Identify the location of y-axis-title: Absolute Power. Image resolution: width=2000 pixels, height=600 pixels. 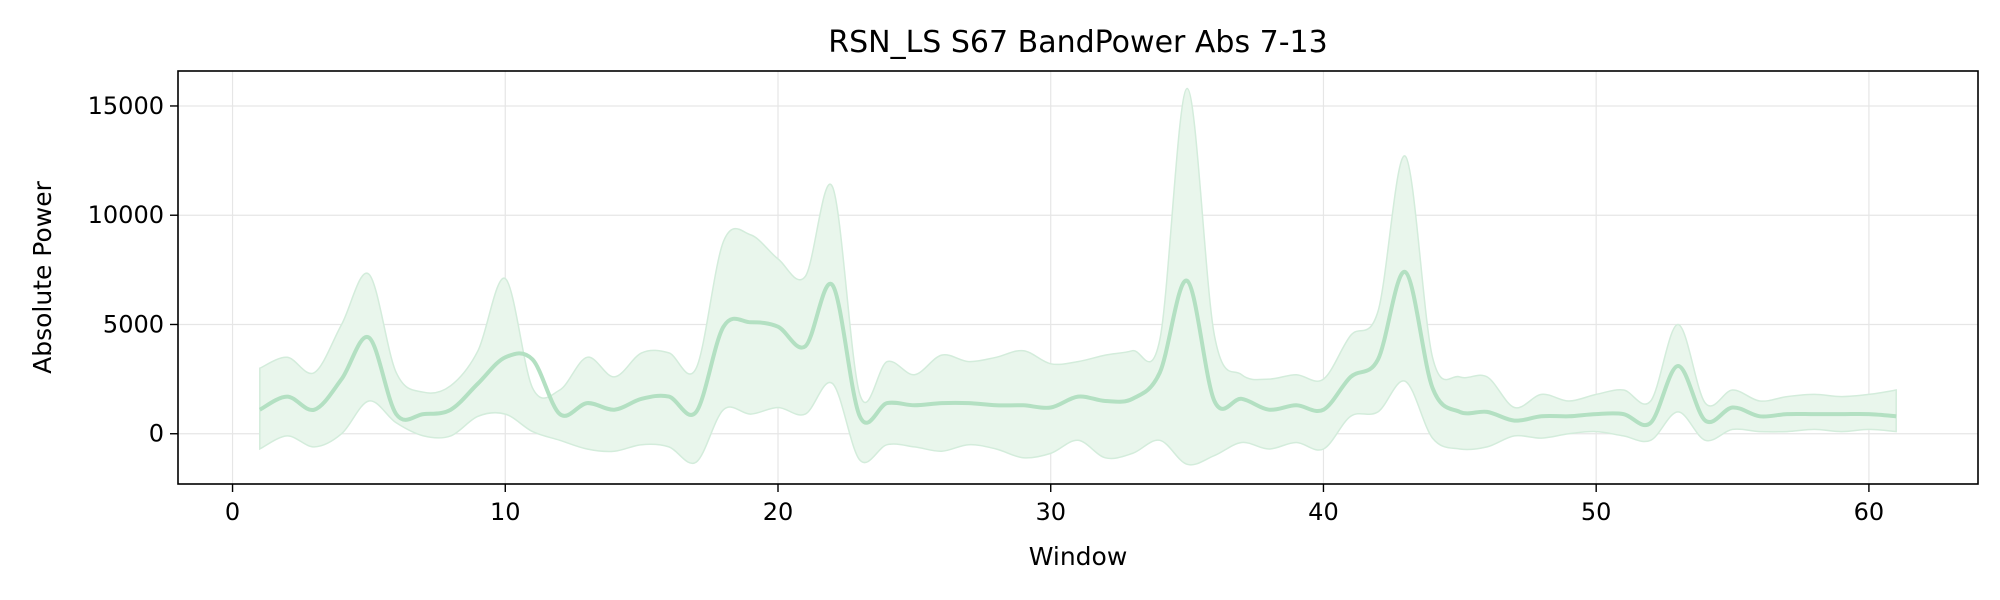
(42, 277).